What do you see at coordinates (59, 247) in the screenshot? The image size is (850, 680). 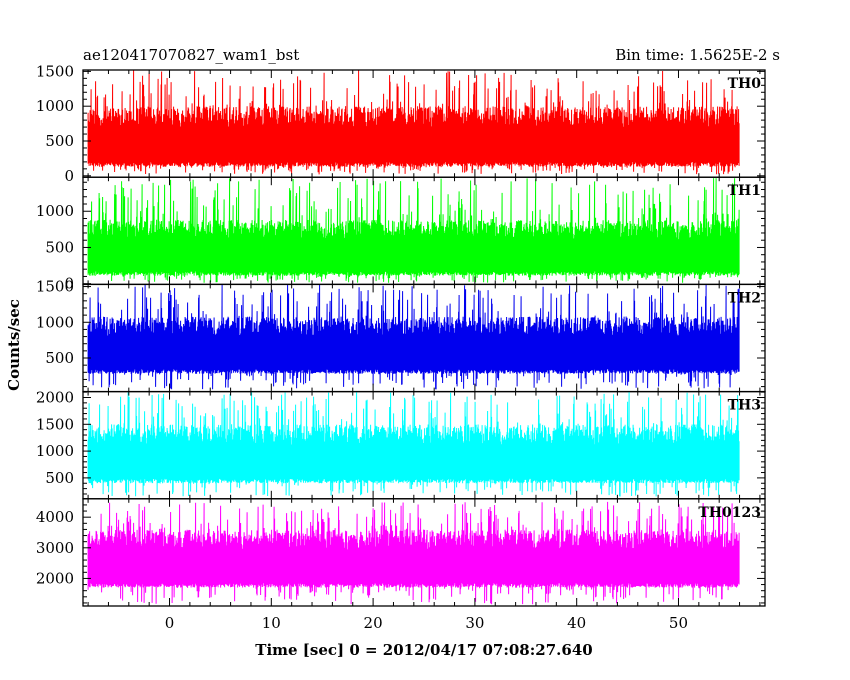 I see `y-tick-label-th1: 500` at bounding box center [59, 247].